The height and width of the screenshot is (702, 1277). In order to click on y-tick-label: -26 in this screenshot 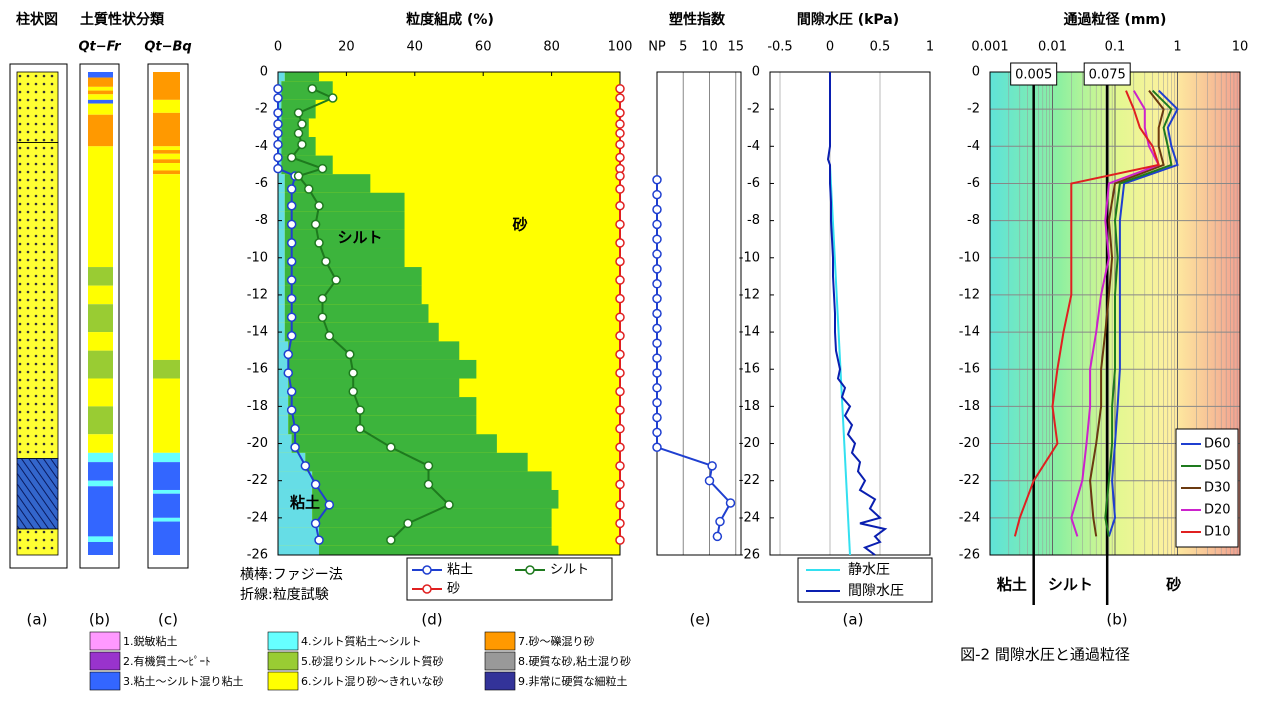, I will do `click(749, 555)`.